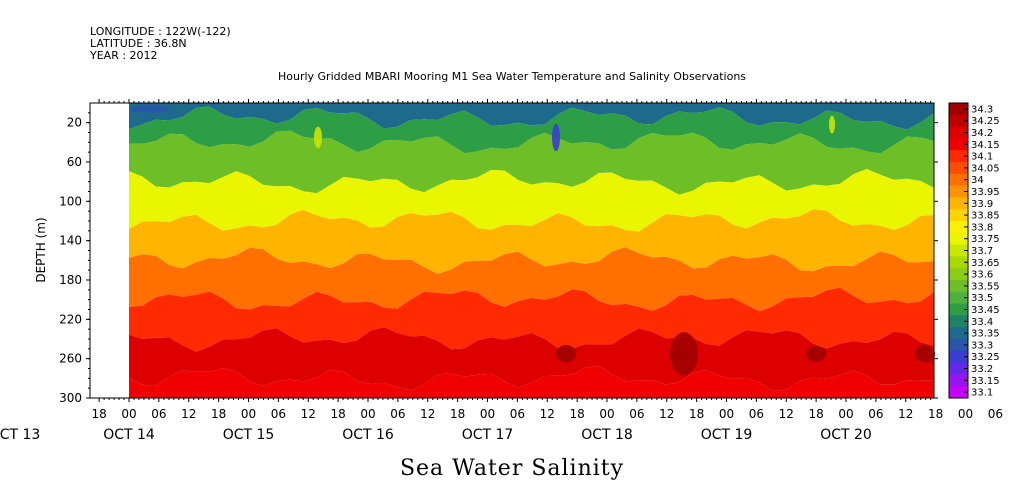  Describe the element at coordinates (727, 435) in the screenshot. I see `x-date-label: OCT 19` at that location.